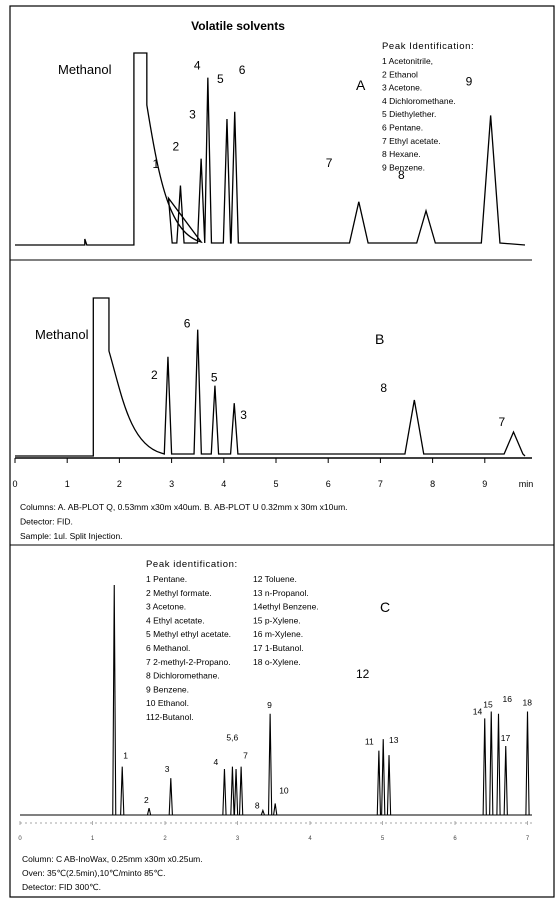 This screenshot has width=560, height=908. I want to click on peak-id-a-5: 5 Diethylether., so click(409, 114).